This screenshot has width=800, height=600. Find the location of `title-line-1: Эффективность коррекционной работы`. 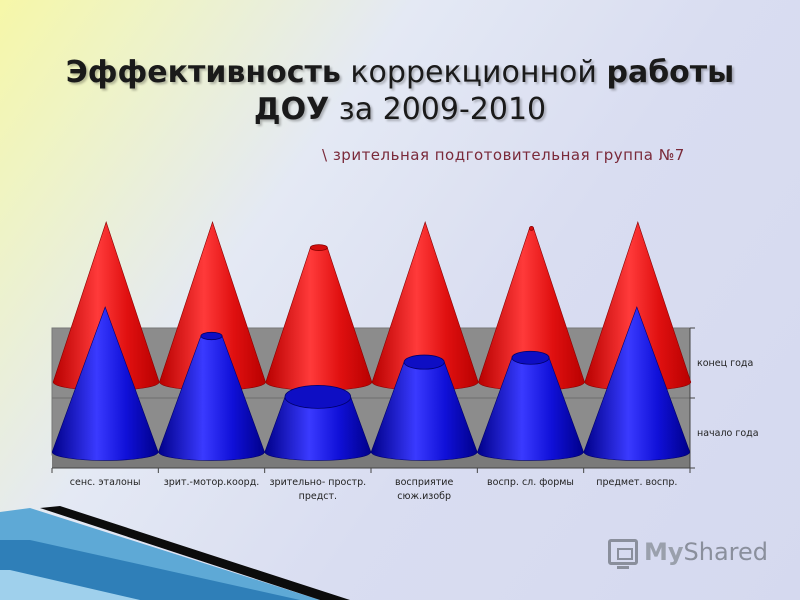

title-line-1: Эффективность коррекционной работы is located at coordinates (400, 72).